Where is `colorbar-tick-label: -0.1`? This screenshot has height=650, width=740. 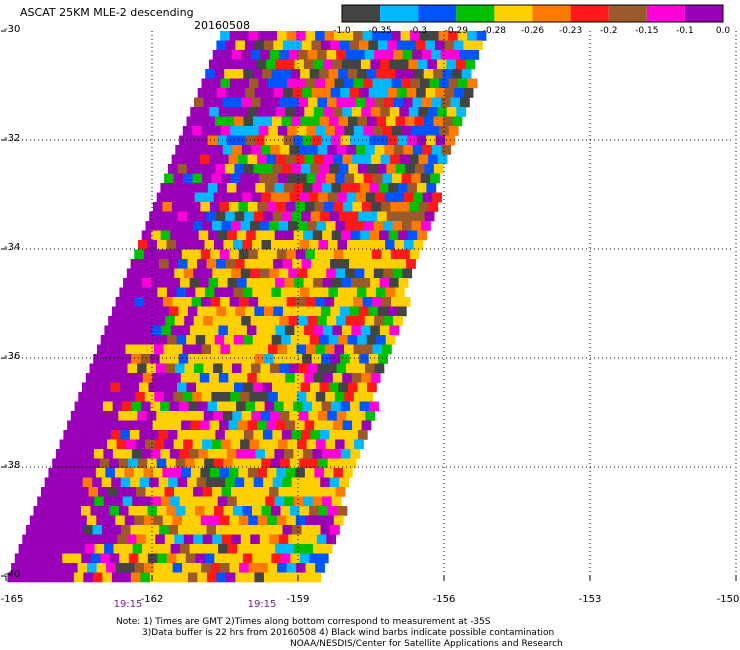 colorbar-tick-label: -0.1 is located at coordinates (685, 31).